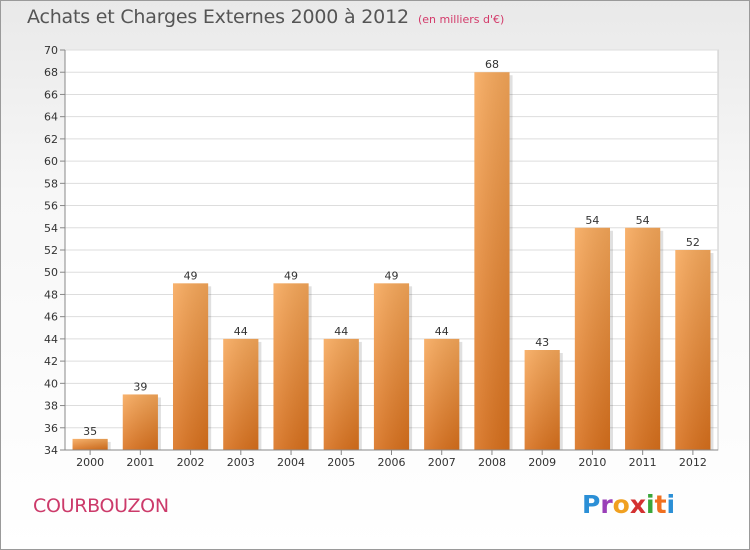  I want to click on y-tick-label: 56, so click(51, 206).